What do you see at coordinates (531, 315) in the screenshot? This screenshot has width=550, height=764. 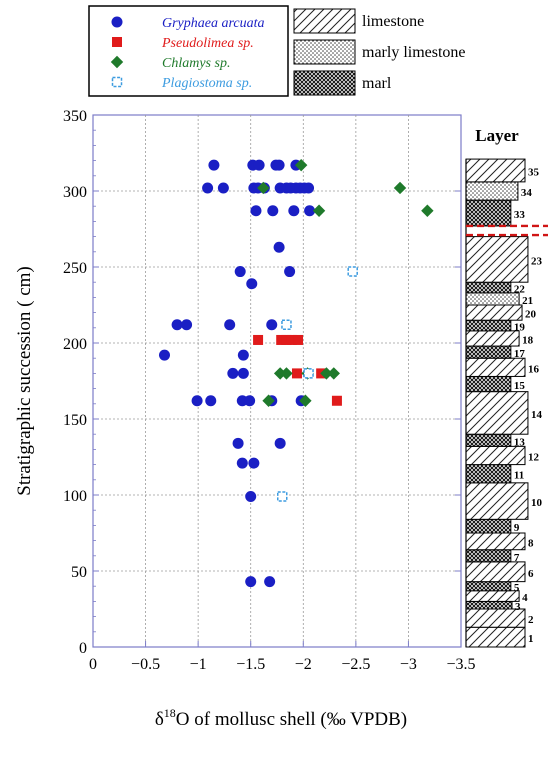 I see `layer-number-20: 20` at bounding box center [531, 315].